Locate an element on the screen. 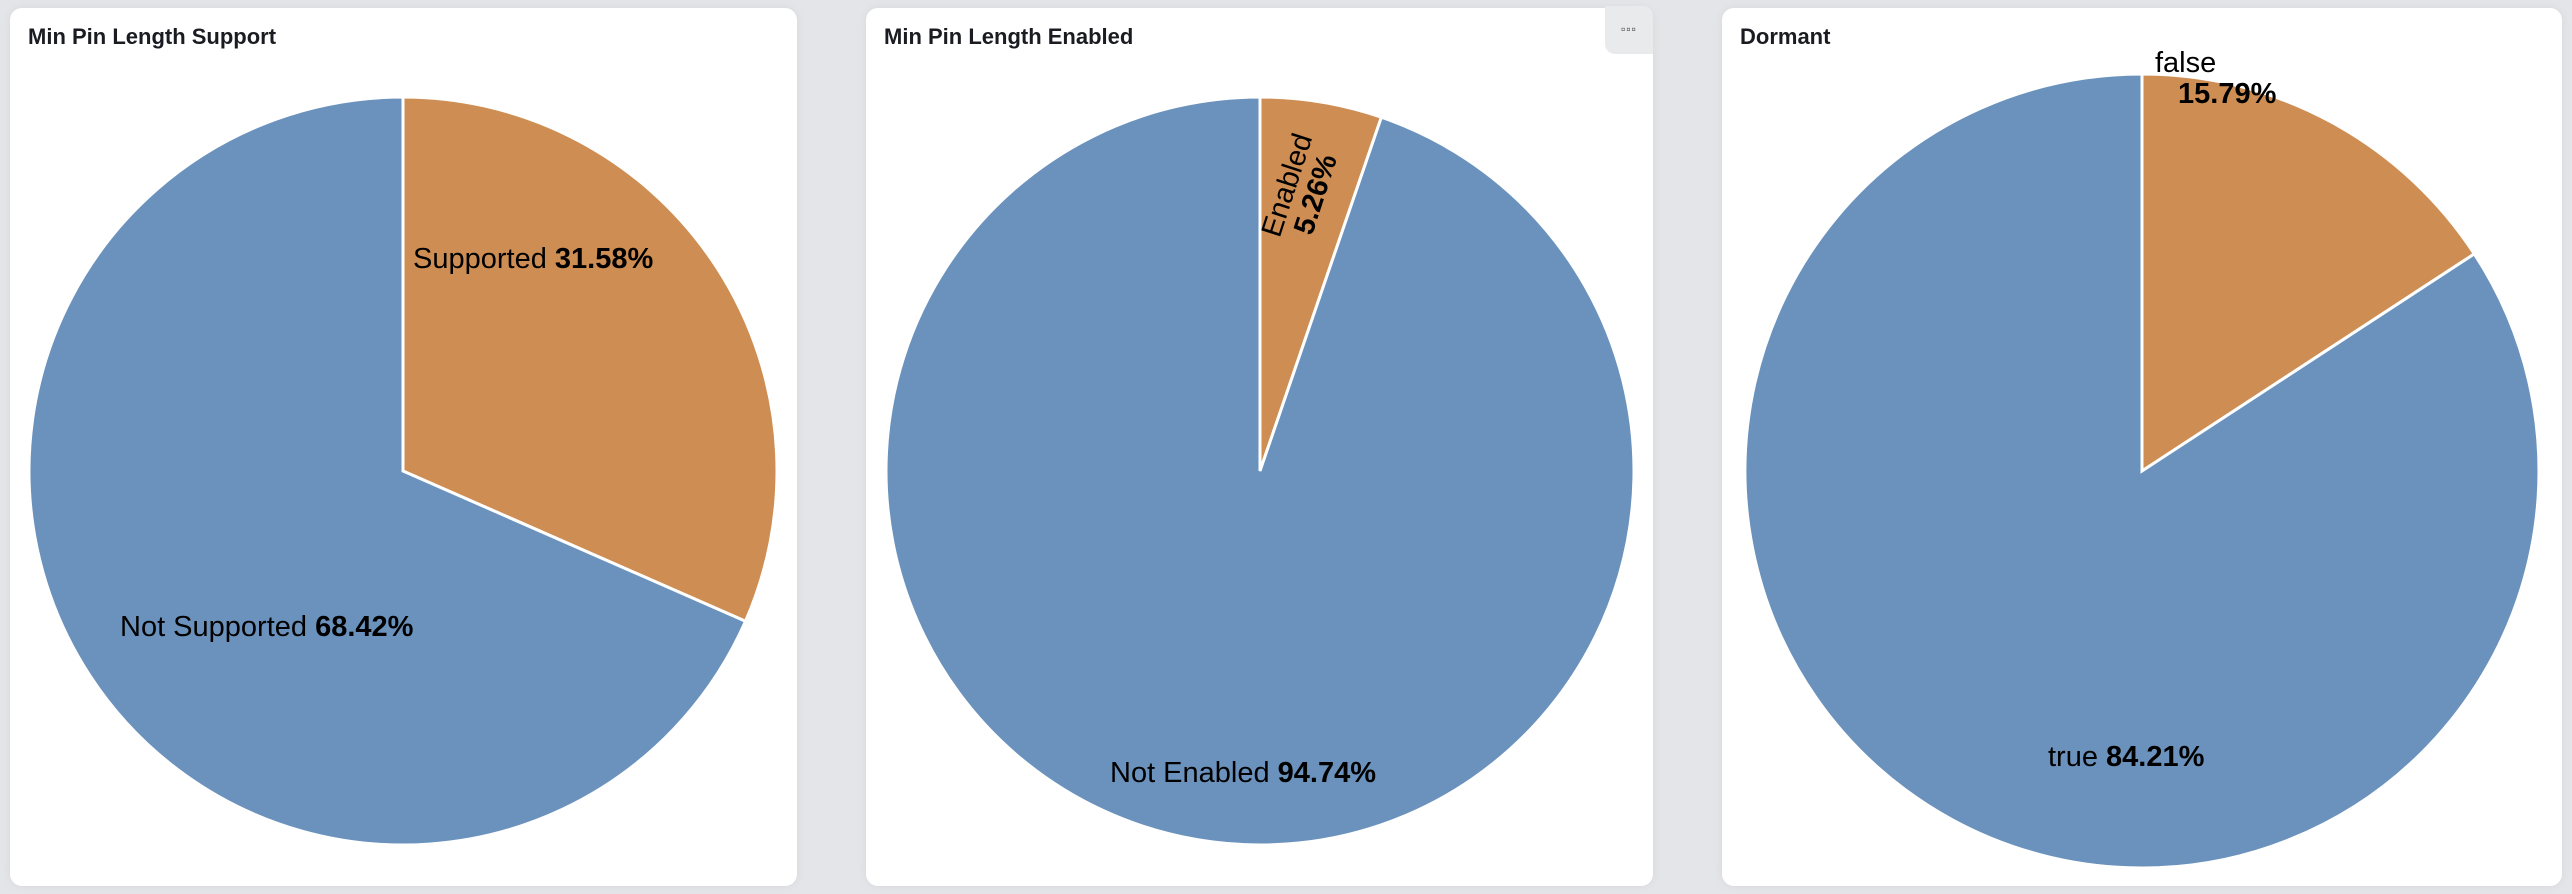 The height and width of the screenshot is (894, 2572). panel-menu-button: ▫▫▫ is located at coordinates (1629, 30).